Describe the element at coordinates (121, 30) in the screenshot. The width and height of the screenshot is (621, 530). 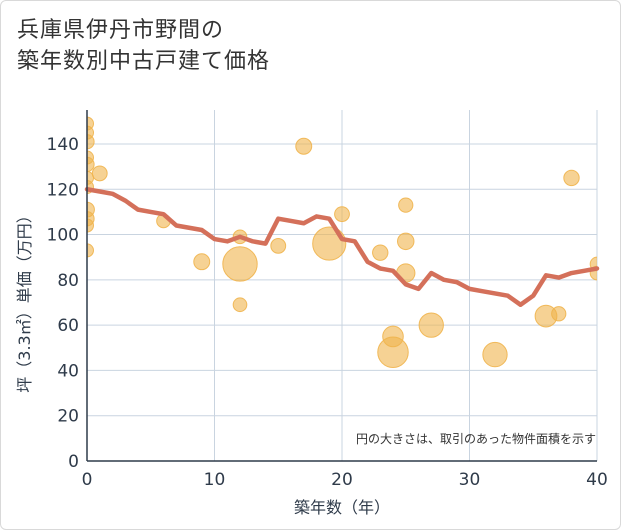
I see `chart-title-line-1: 兵庫県伊丹市野間の` at that location.